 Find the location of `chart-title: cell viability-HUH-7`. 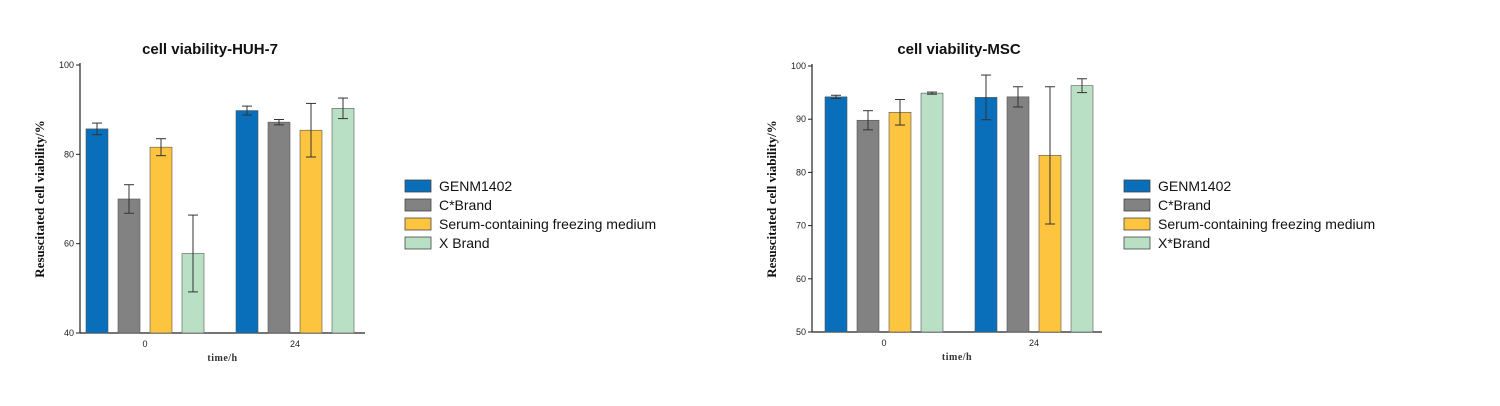

chart-title: cell viability-HUH-7 is located at coordinates (210, 49).